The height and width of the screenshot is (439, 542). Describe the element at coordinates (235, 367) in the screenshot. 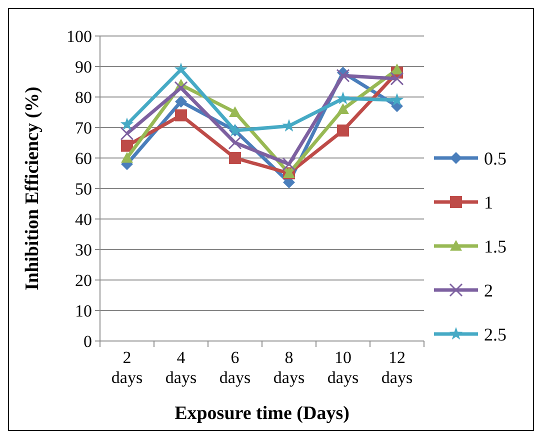

I see `x-tick-label: 6 days` at that location.